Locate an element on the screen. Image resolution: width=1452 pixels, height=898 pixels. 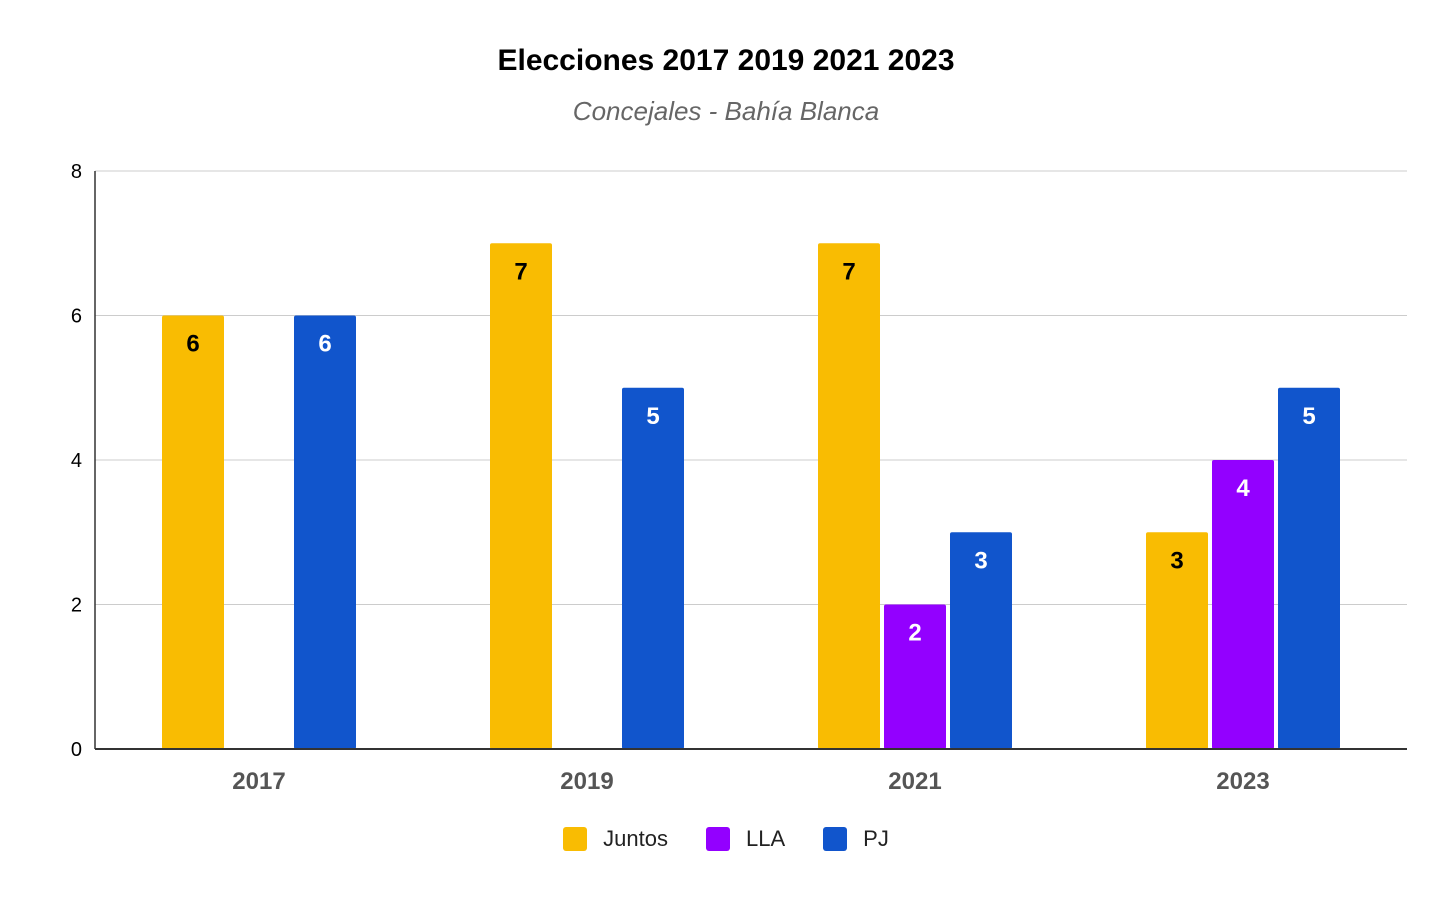
bar-juntos-2017 is located at coordinates (193, 532).